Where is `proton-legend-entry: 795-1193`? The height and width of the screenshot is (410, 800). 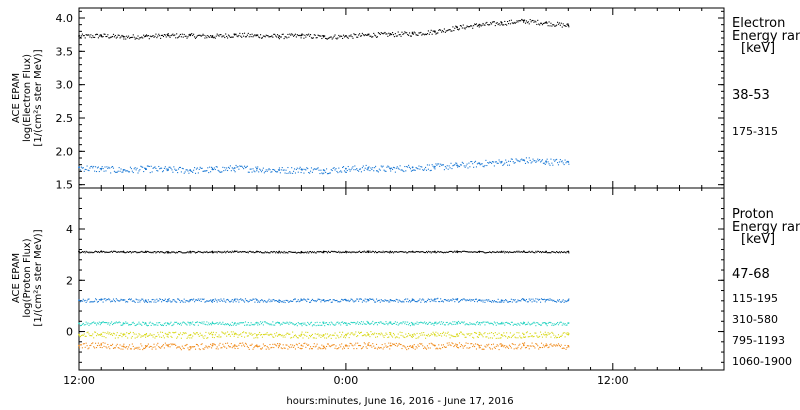
proton-legend-entry: 795-1193 is located at coordinates (758, 340).